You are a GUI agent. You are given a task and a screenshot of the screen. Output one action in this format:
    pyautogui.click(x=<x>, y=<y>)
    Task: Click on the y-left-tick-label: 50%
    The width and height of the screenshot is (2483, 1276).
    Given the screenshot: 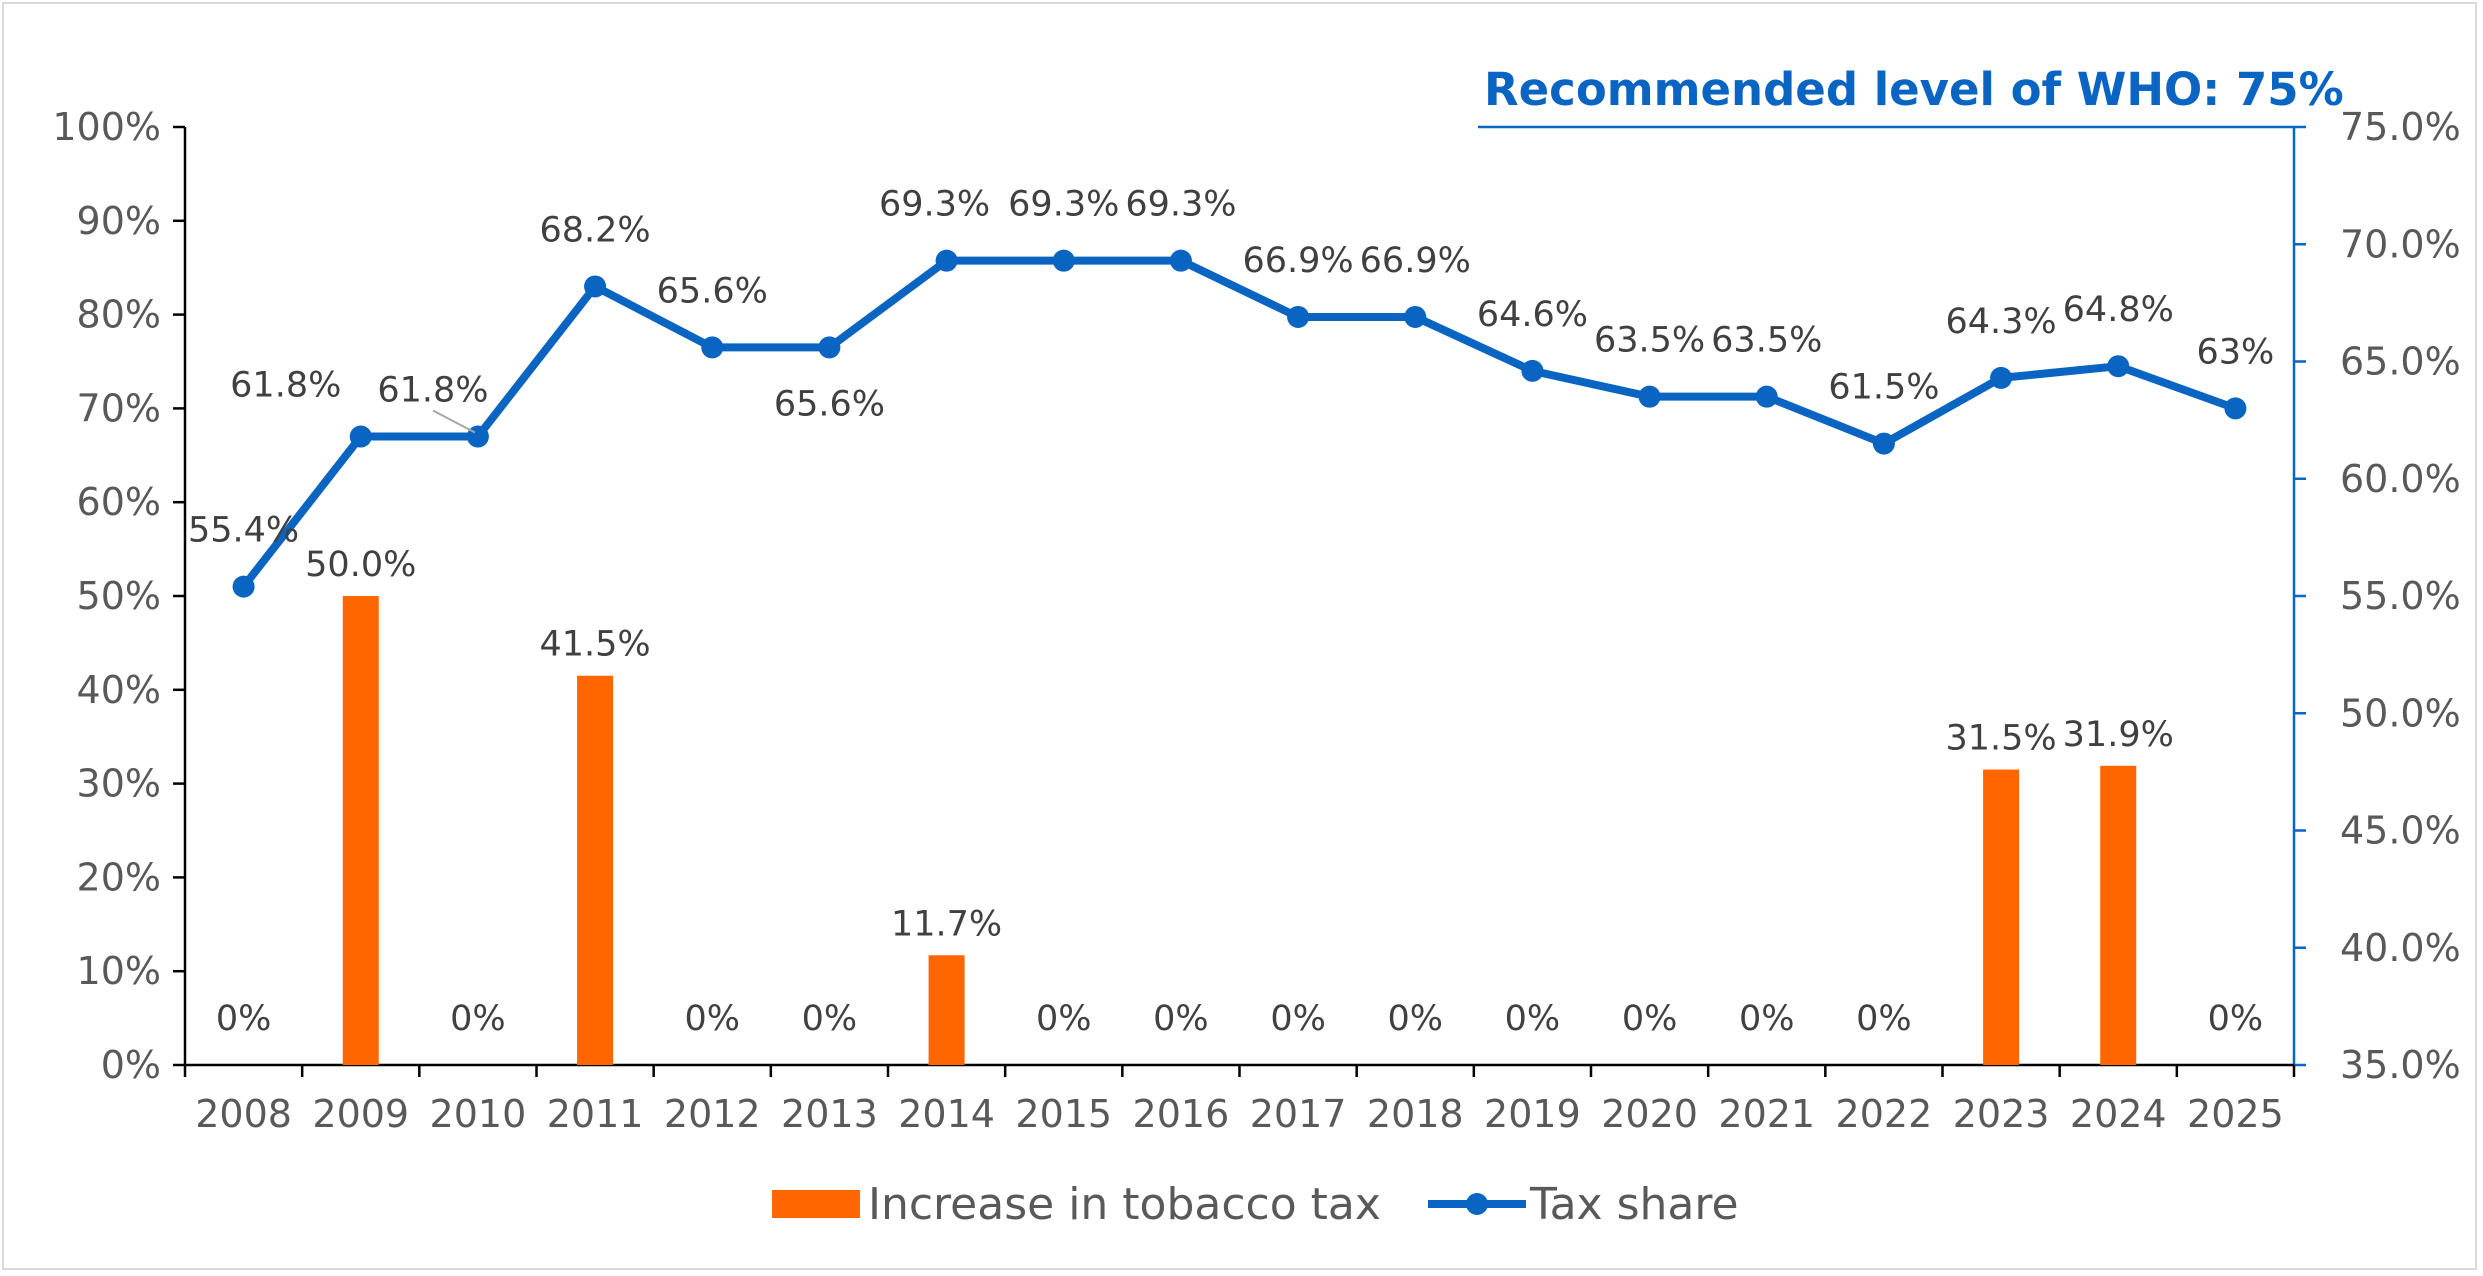 What is the action you would take?
    pyautogui.click(x=119, y=596)
    